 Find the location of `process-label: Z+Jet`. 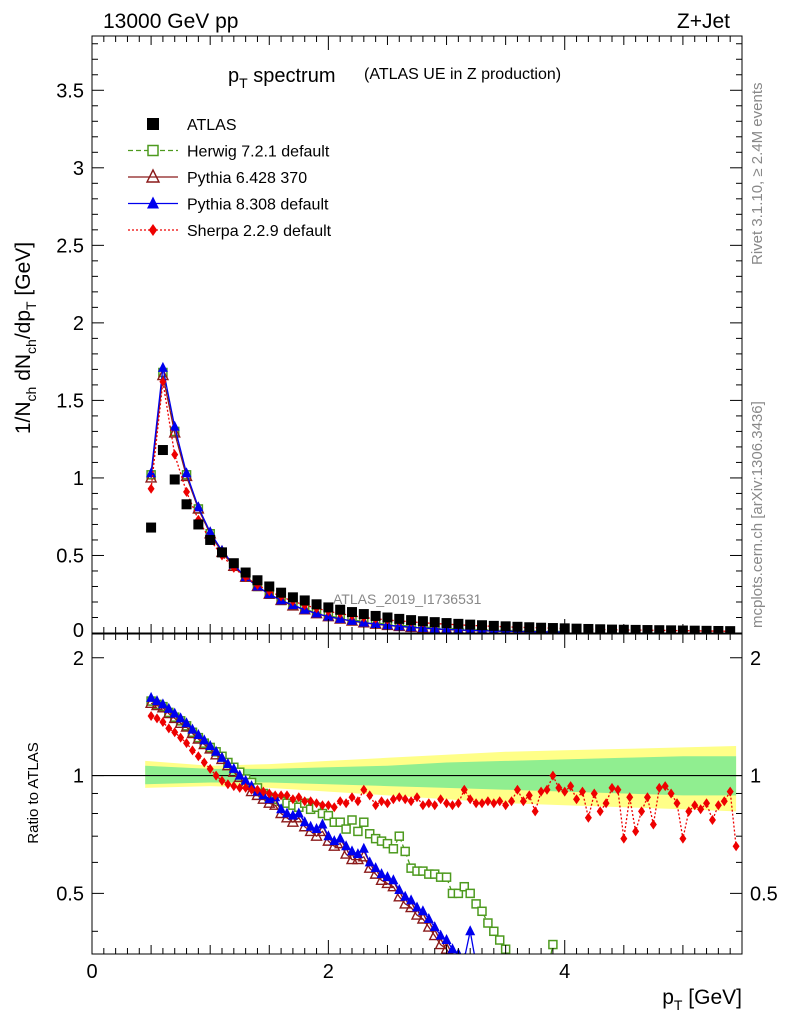

process-label: Z+Jet is located at coordinates (703, 21).